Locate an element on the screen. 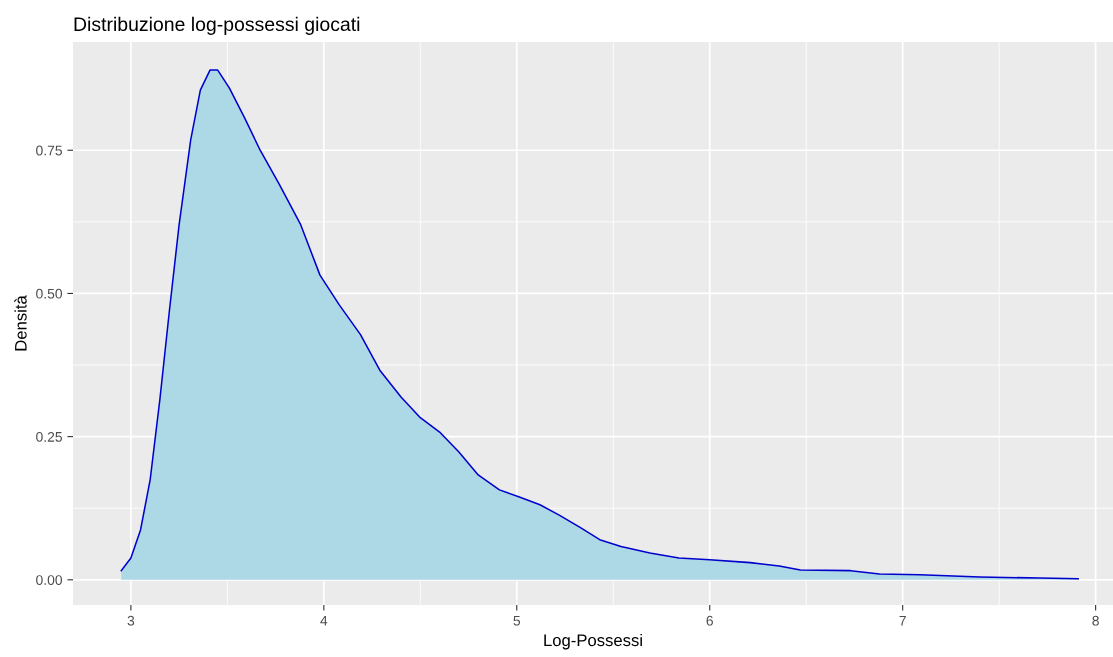  y-tick-label: 0.25 is located at coordinates (49, 436).